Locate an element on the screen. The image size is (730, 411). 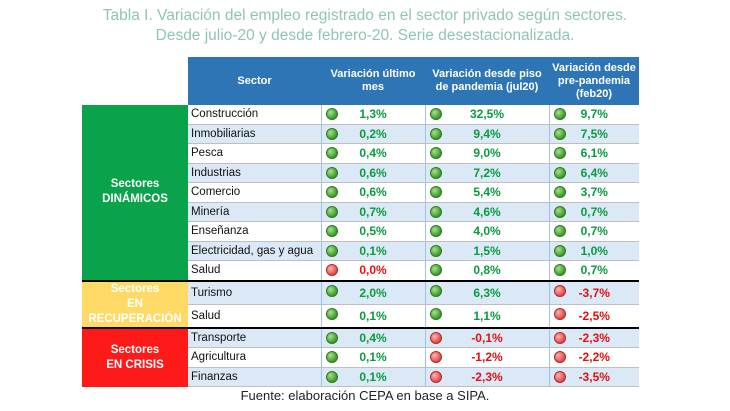
value-text: 3,7% is located at coordinates (594, 192).